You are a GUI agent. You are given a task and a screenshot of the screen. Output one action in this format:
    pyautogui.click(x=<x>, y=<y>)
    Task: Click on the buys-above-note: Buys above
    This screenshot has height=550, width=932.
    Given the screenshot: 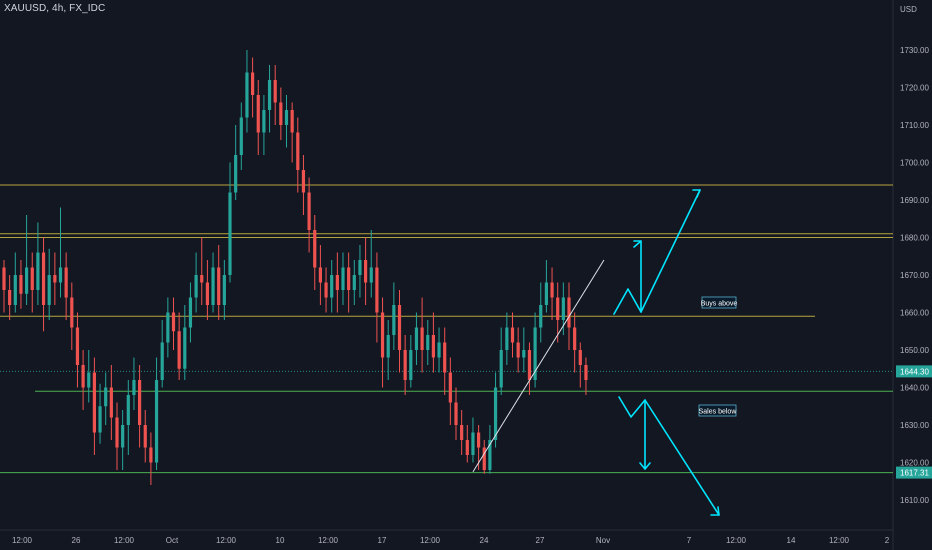 What is the action you would take?
    pyautogui.click(x=719, y=303)
    